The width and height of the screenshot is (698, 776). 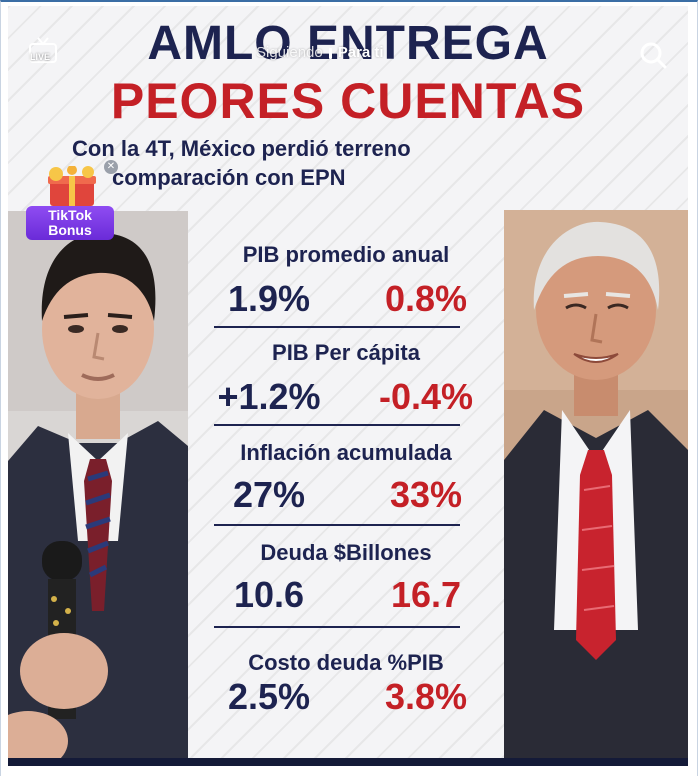 What do you see at coordinates (346, 452) in the screenshot?
I see `stat-label-inflacion: Inflación acumulada` at bounding box center [346, 452].